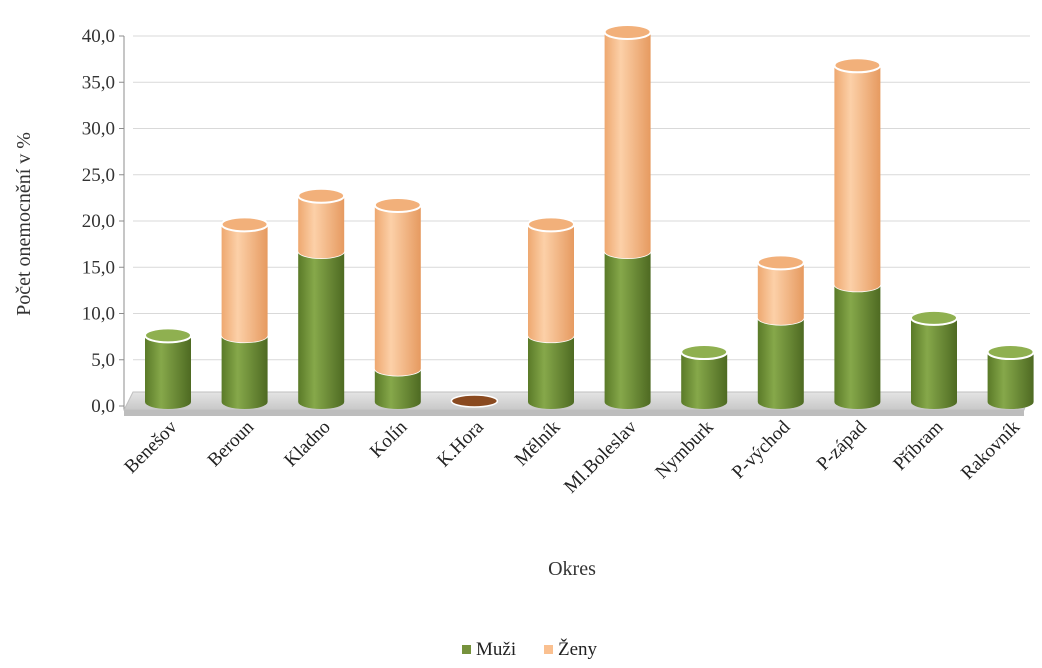 This screenshot has width=1042, height=668. I want to click on x-tick-label: Kolín, so click(389, 439).